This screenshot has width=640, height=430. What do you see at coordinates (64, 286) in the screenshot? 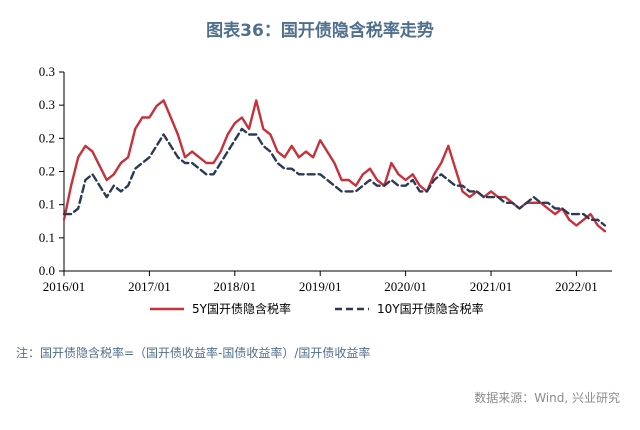
I see `x-tick-label: 2016/01` at bounding box center [64, 286].